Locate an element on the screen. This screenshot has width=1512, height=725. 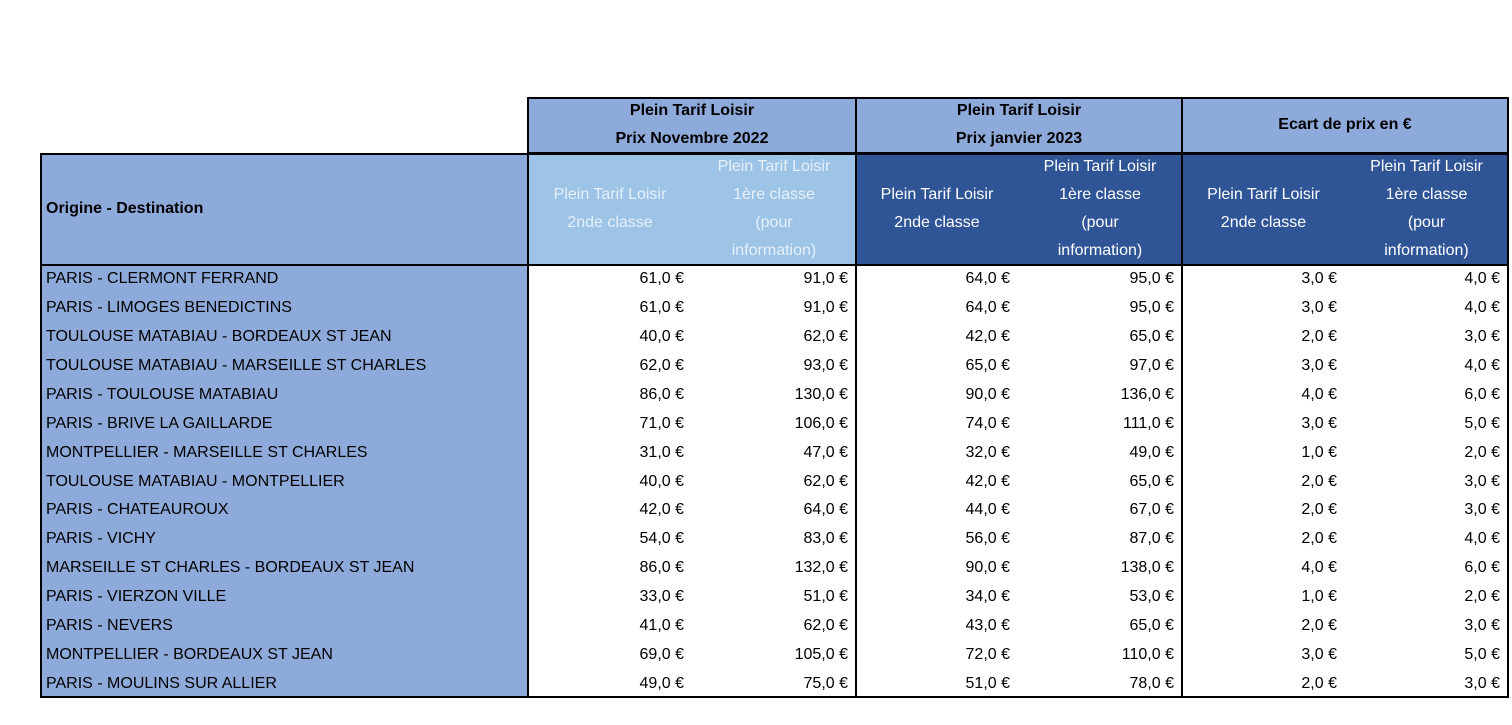
price: 40,0 € is located at coordinates (661, 337).